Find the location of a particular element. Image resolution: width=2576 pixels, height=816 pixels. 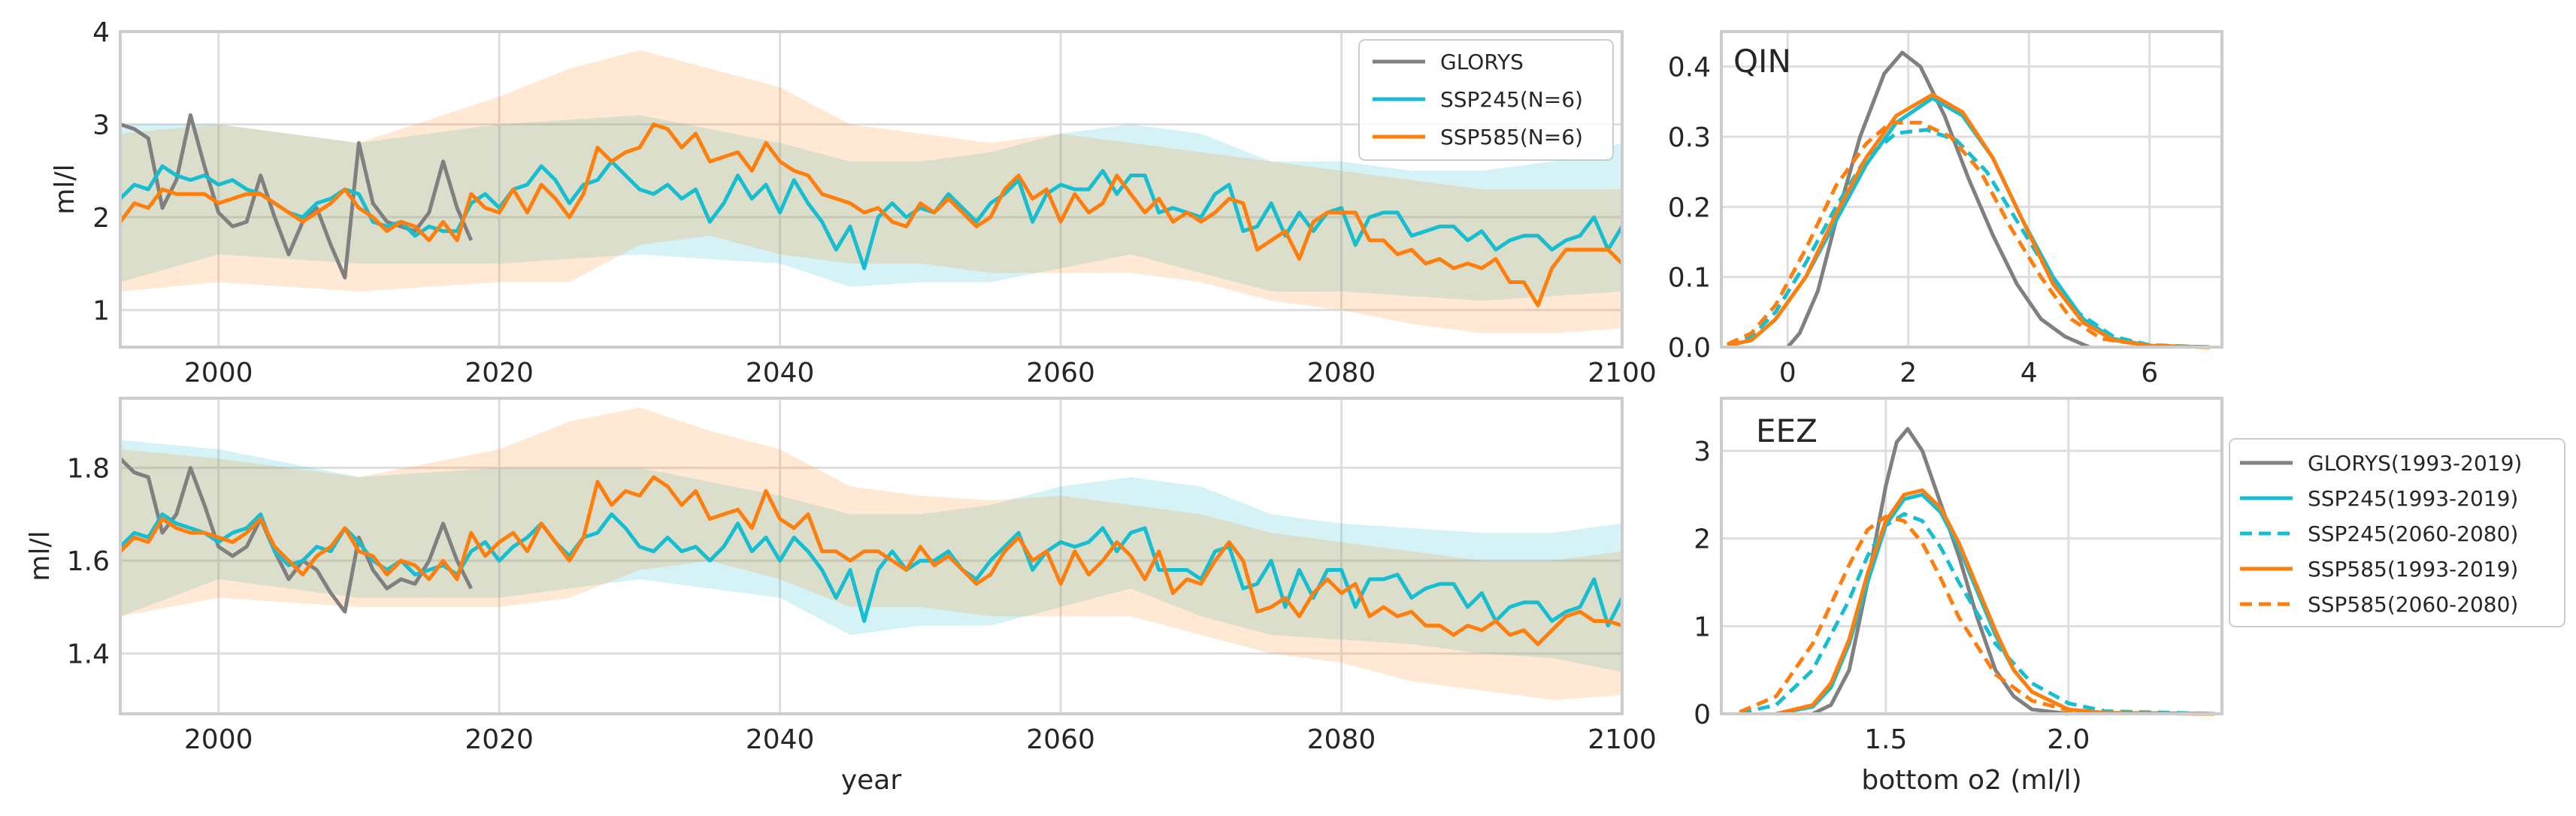

legend-label-ssp585: SSP585(N=6) is located at coordinates (1511, 137).